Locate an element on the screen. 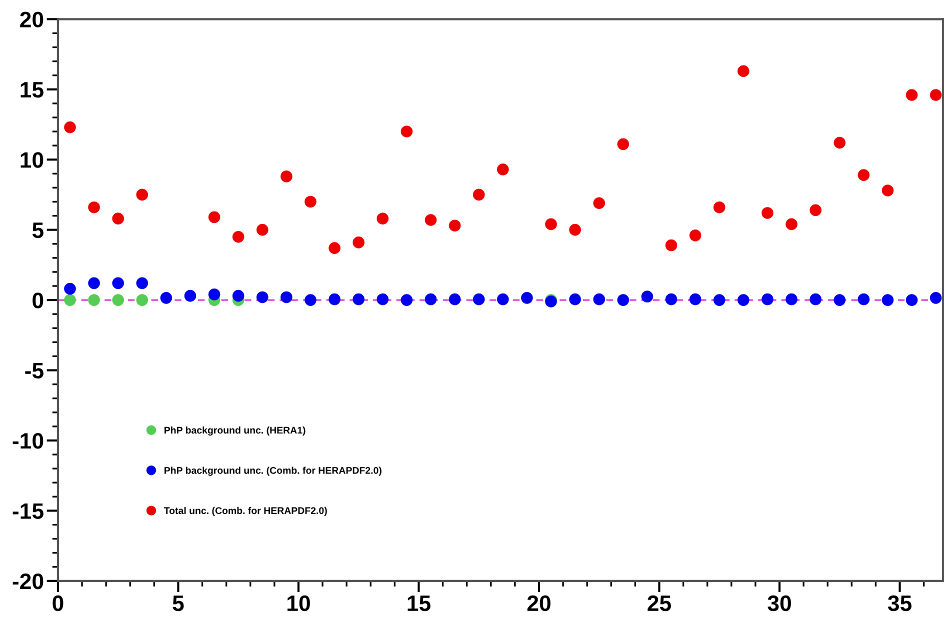  y-tick-label: 10 is located at coordinates (32, 160).